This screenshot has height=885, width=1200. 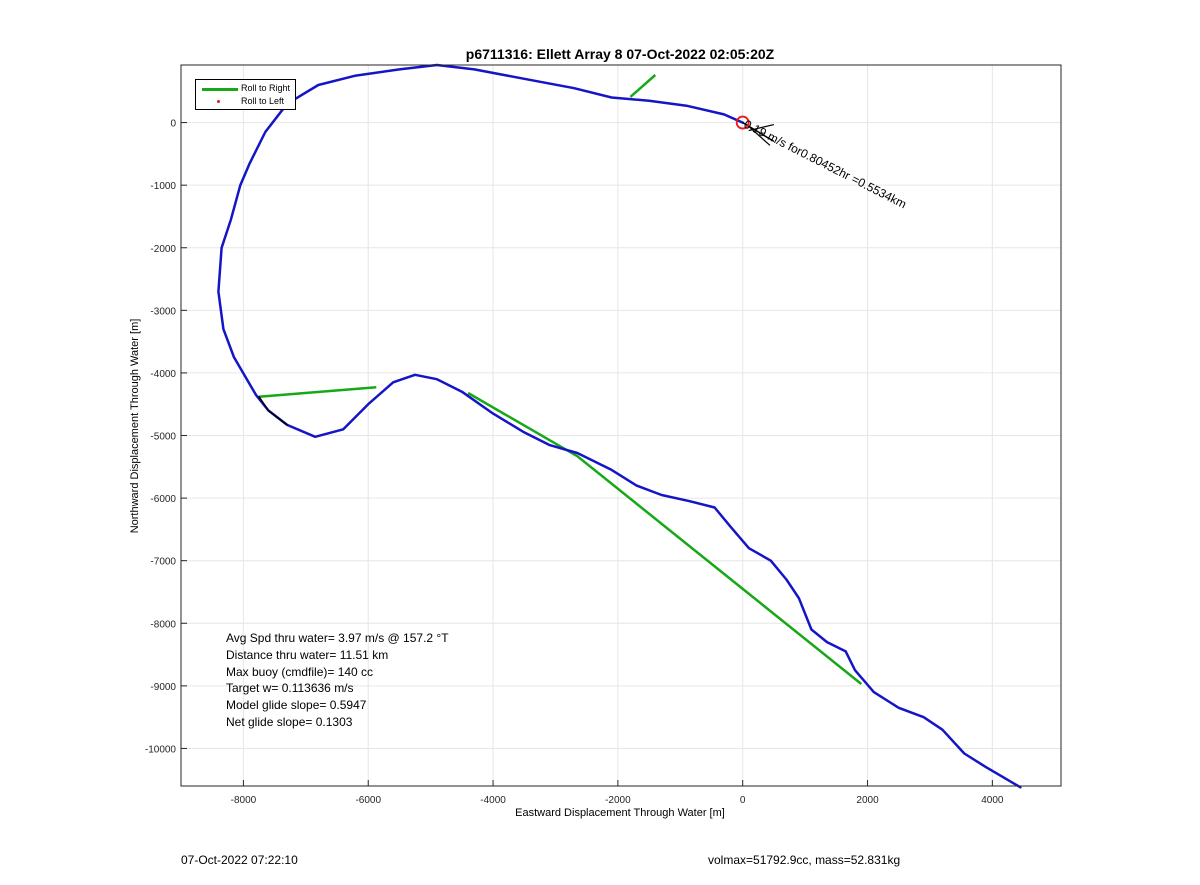 What do you see at coordinates (163, 186) in the screenshot?
I see `y-tick-label: -1000` at bounding box center [163, 186].